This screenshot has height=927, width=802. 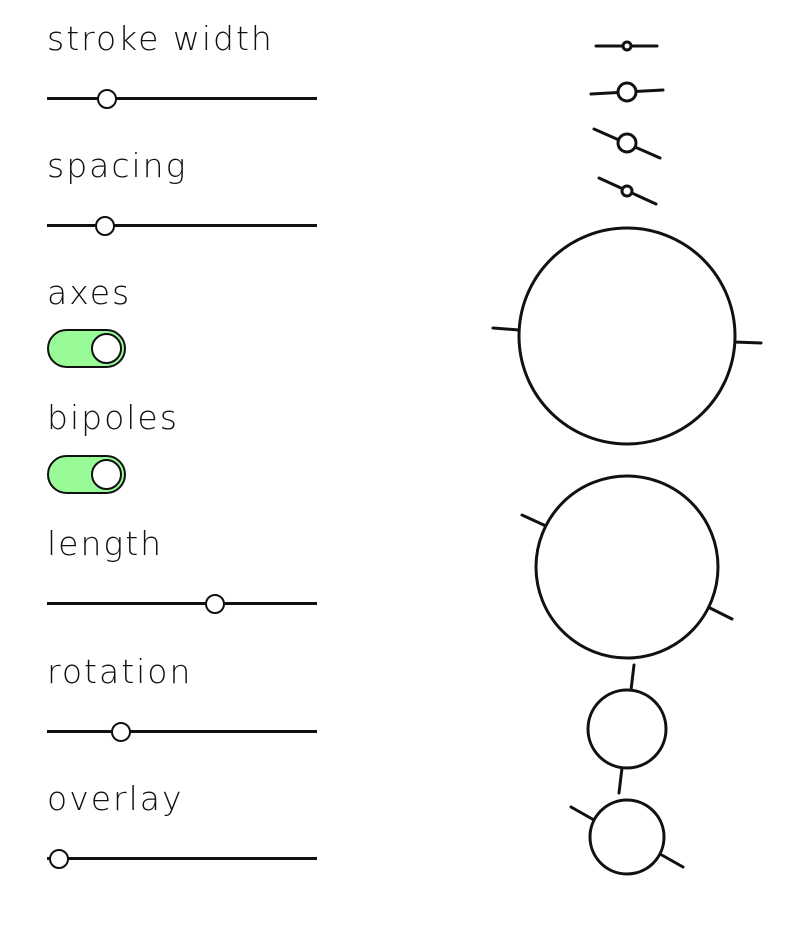 What do you see at coordinates (160, 38) in the screenshot?
I see `stroke-width-label: stroke width` at bounding box center [160, 38].